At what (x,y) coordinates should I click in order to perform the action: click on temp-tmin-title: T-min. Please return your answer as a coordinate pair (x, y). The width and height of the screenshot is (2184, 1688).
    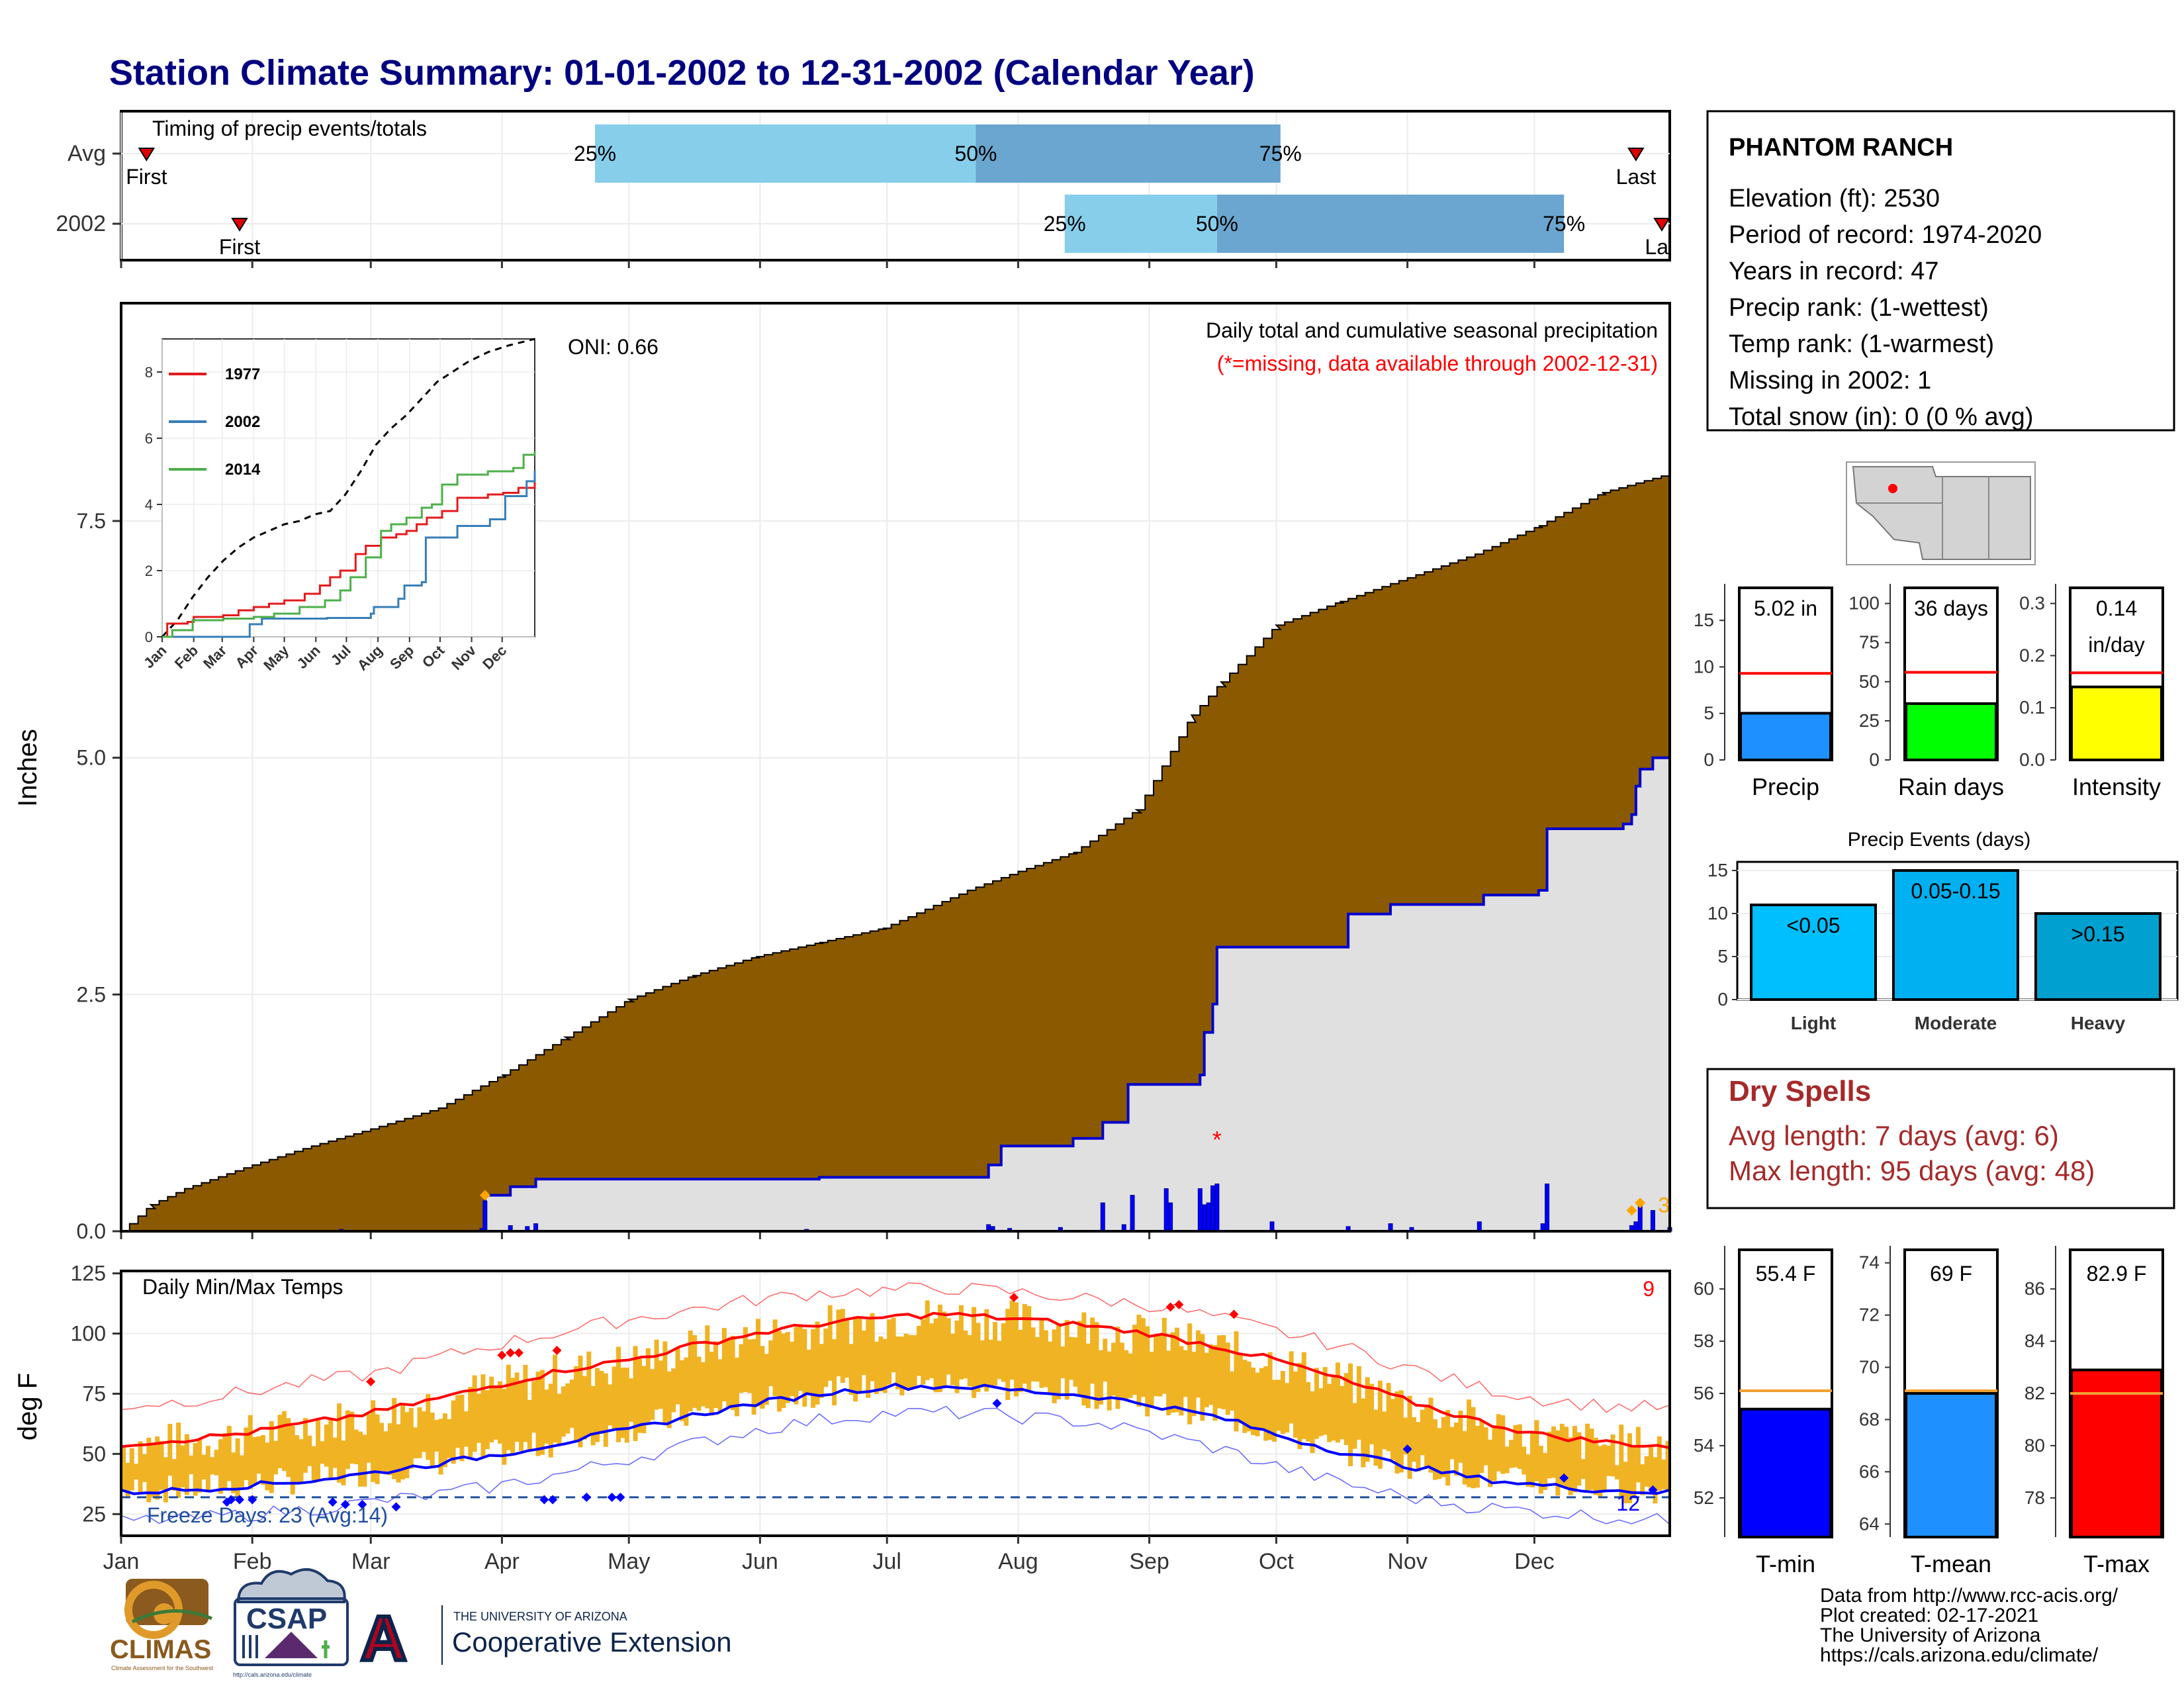
    Looking at the image, I should click on (1786, 1563).